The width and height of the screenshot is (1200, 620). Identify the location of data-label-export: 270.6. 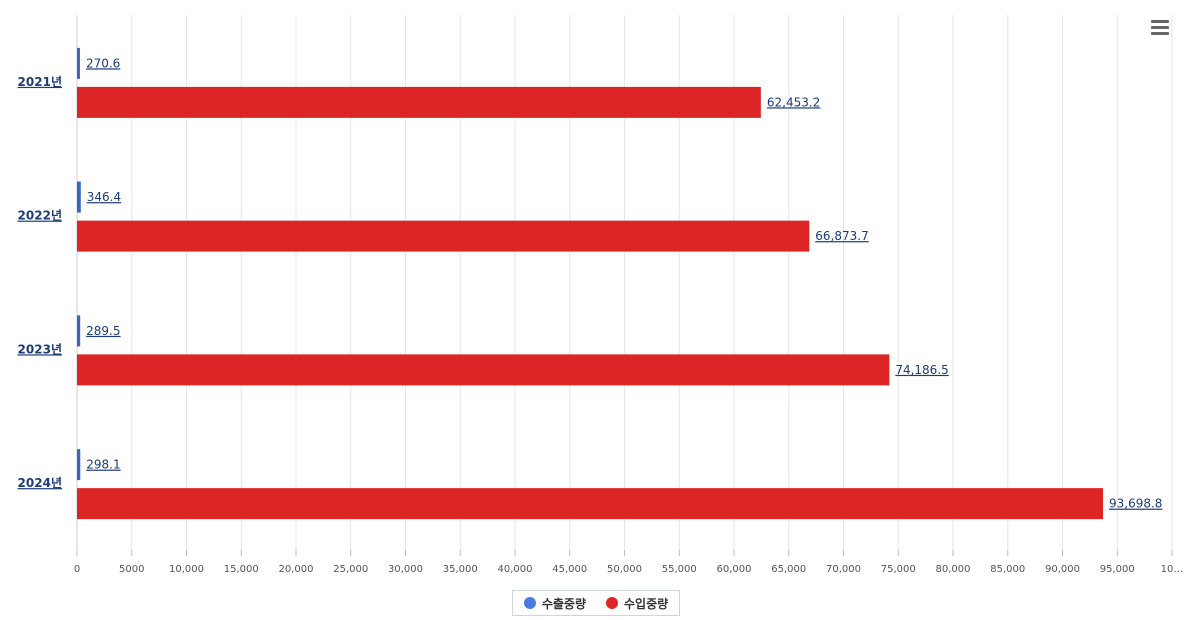
(103, 63).